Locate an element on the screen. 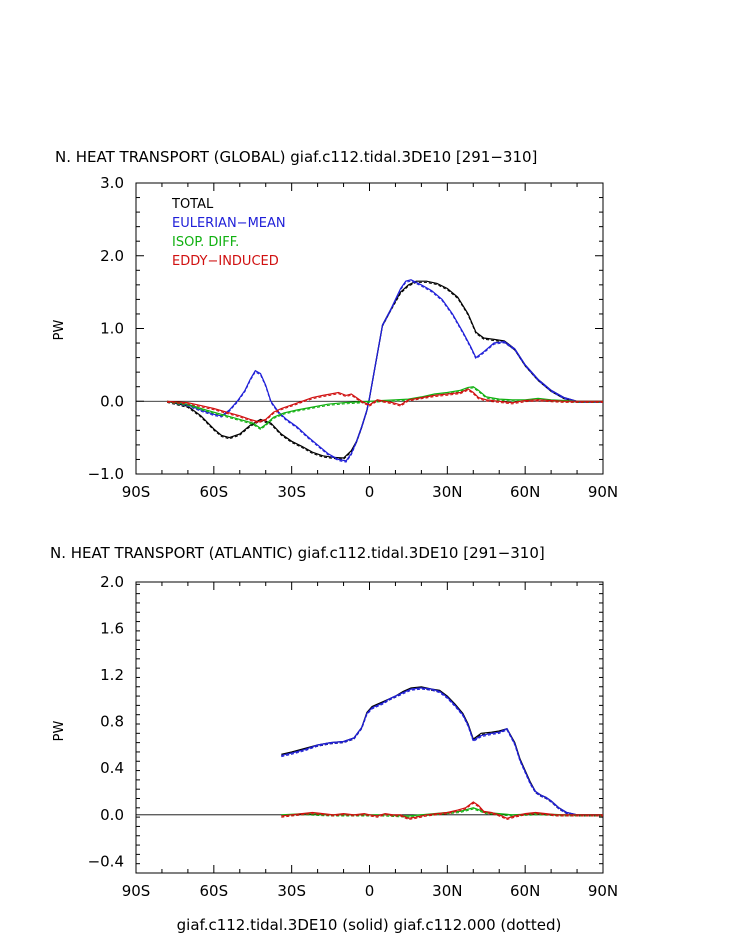 The image size is (733, 945). y-tick-label: 1.0 is located at coordinates (112, 329).